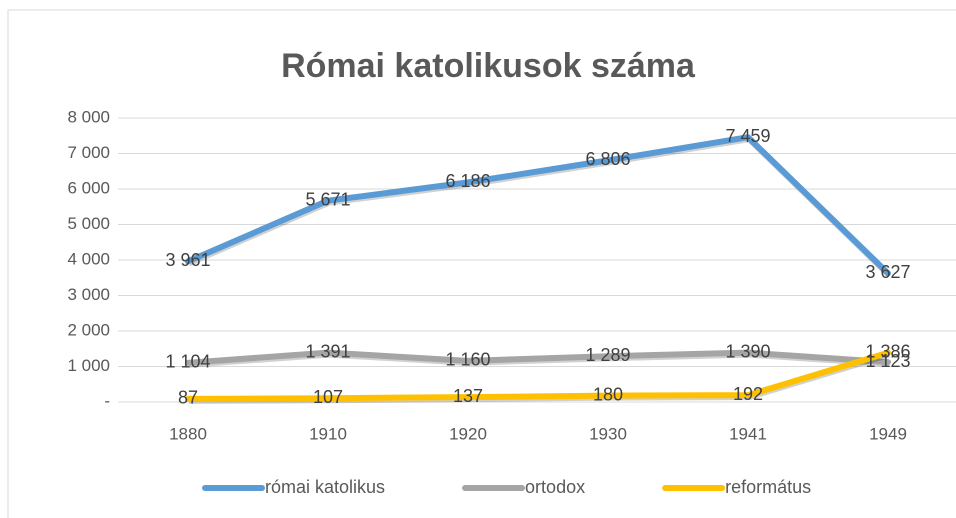 The image size is (956, 518). Describe the element at coordinates (608, 394) in the screenshot. I see `data-label: 180` at that location.